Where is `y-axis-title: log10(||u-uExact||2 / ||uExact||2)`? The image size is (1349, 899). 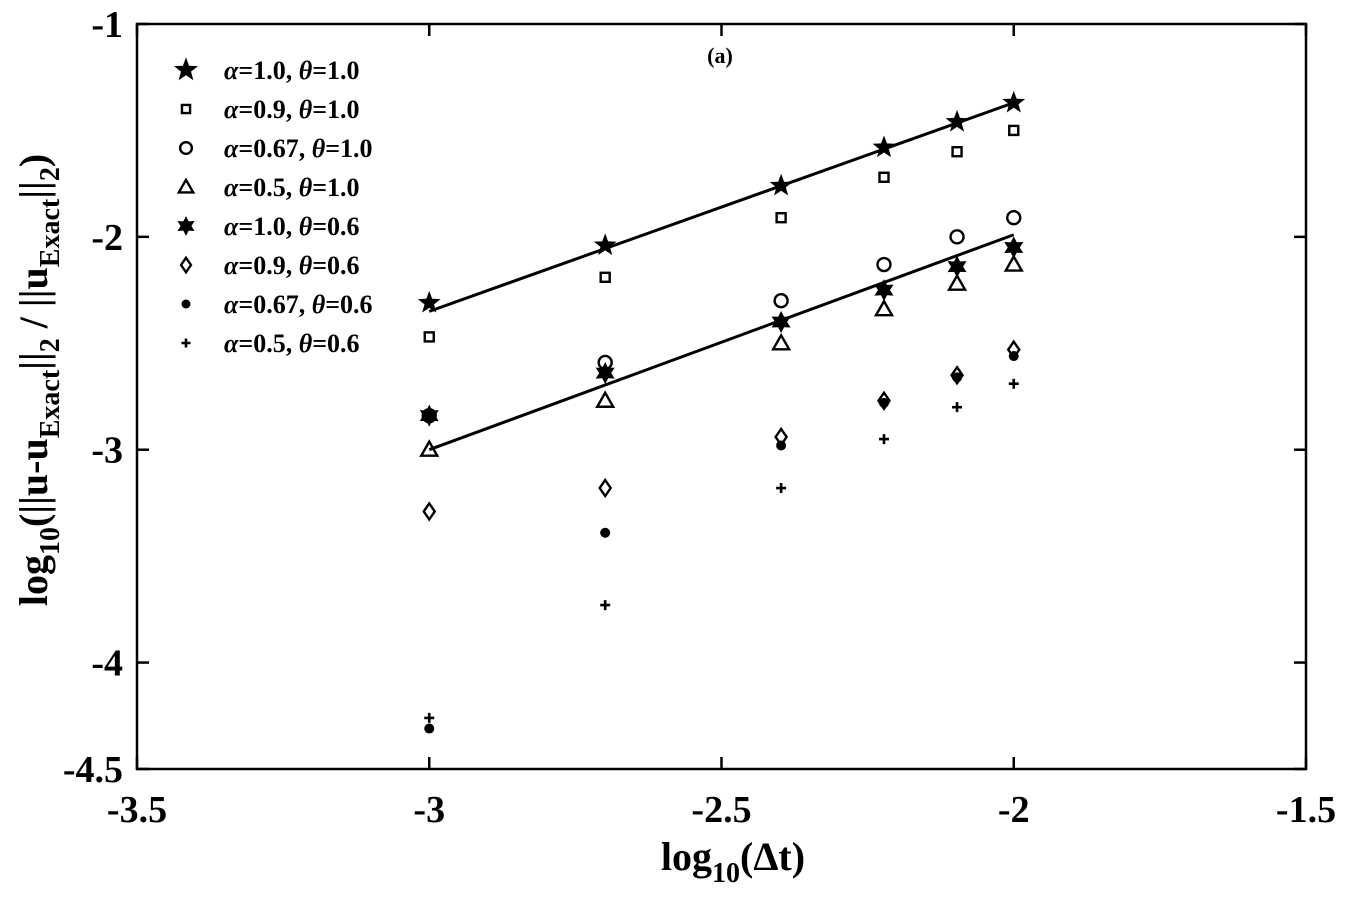
y-axis-title: log10(||u-uExact||2 / ||uExact||2) is located at coordinates (38, 380).